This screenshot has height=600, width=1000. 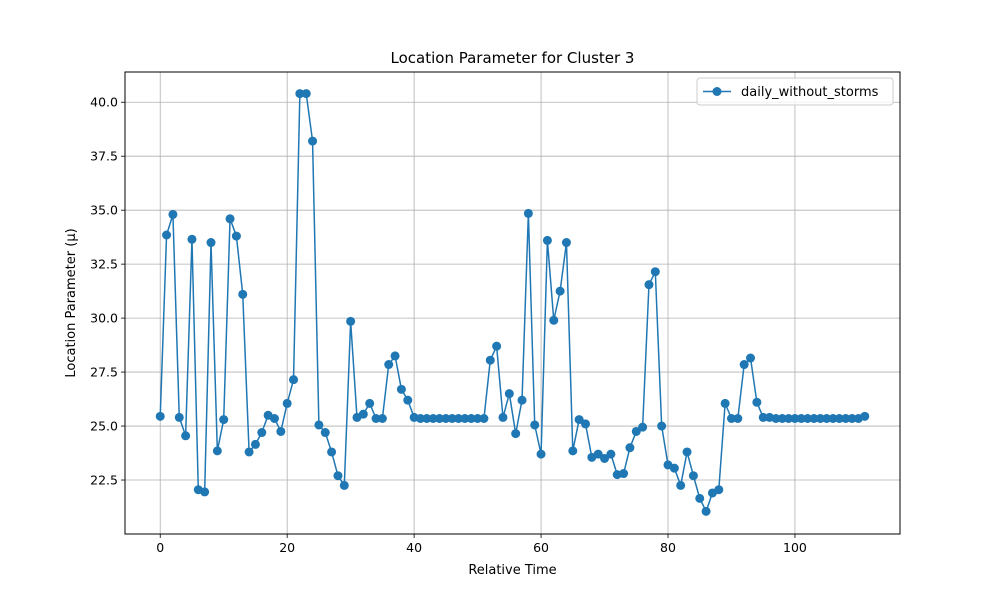 I want to click on legend: daily_without_storms, so click(x=795, y=91).